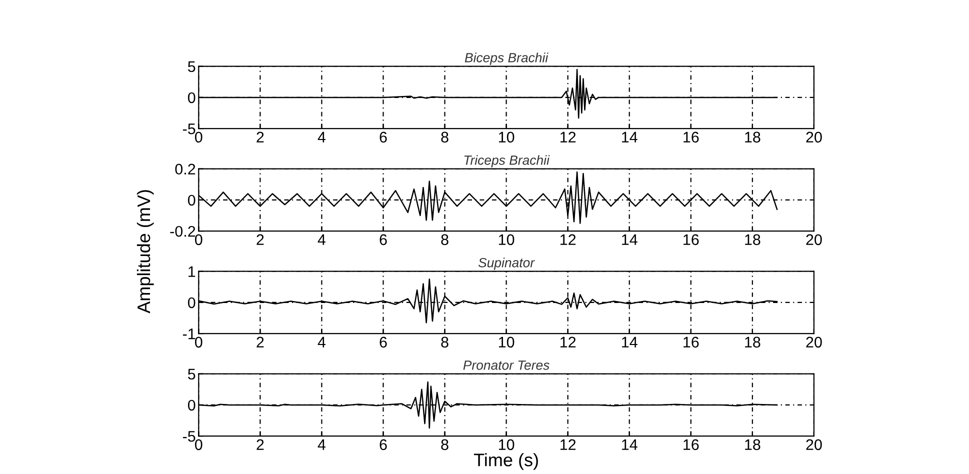 The image size is (969, 474). What do you see at coordinates (145, 252) in the screenshot?
I see `y-axis-title: Amplitude (mV)` at bounding box center [145, 252].